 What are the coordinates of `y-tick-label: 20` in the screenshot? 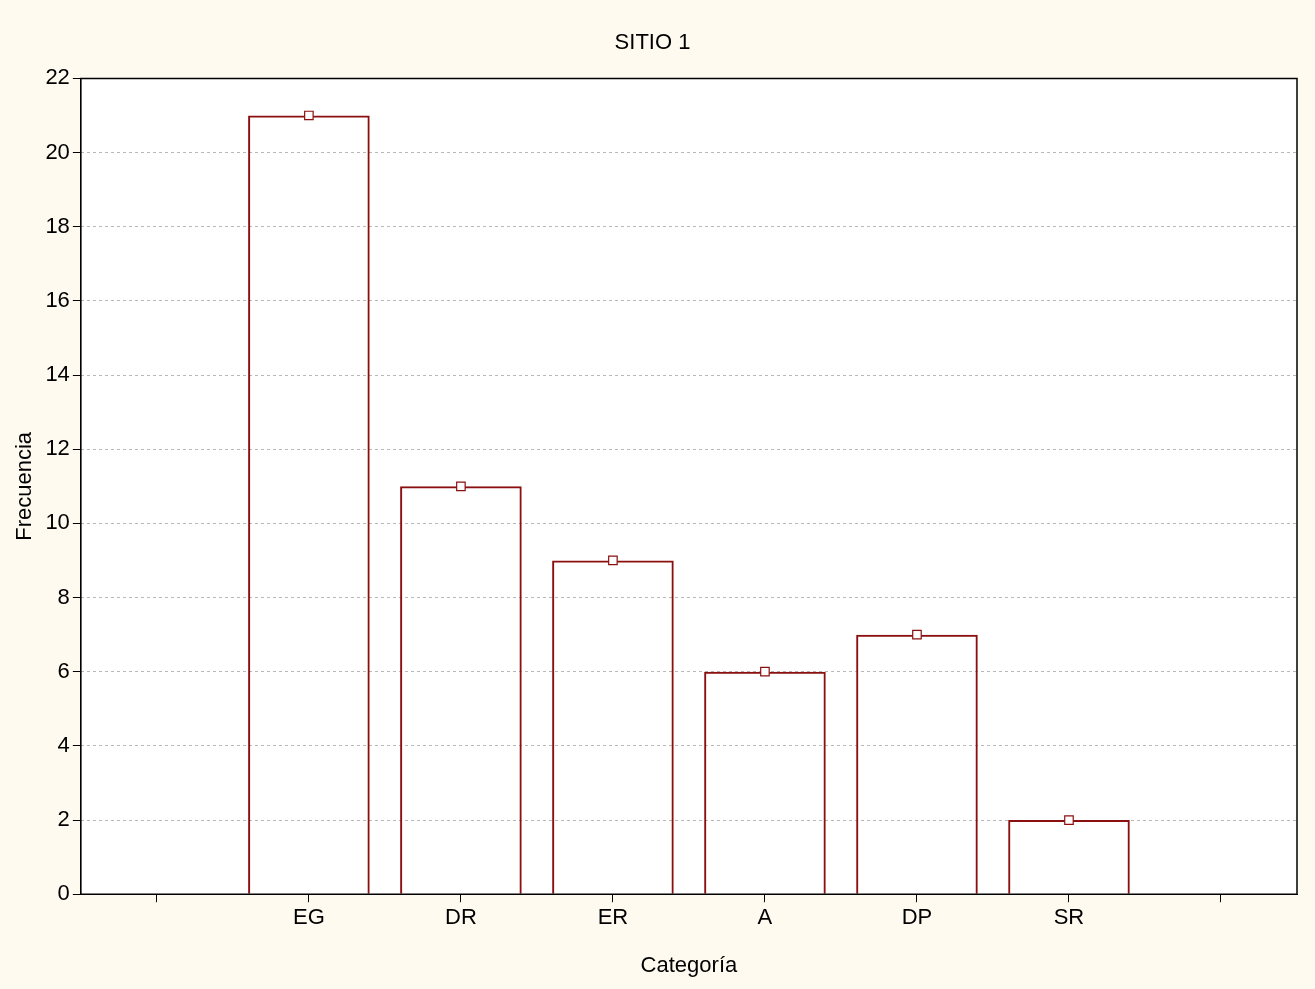 It's located at (57, 151).